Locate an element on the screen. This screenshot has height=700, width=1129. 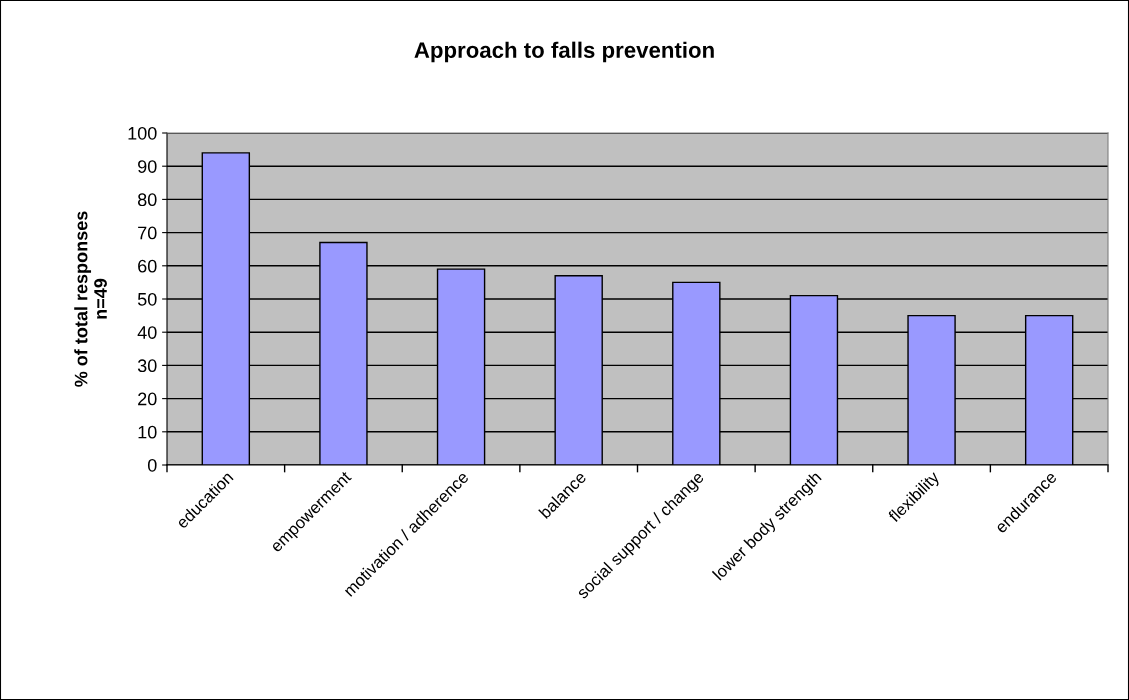
y-tick-label: 70 is located at coordinates (147, 233).